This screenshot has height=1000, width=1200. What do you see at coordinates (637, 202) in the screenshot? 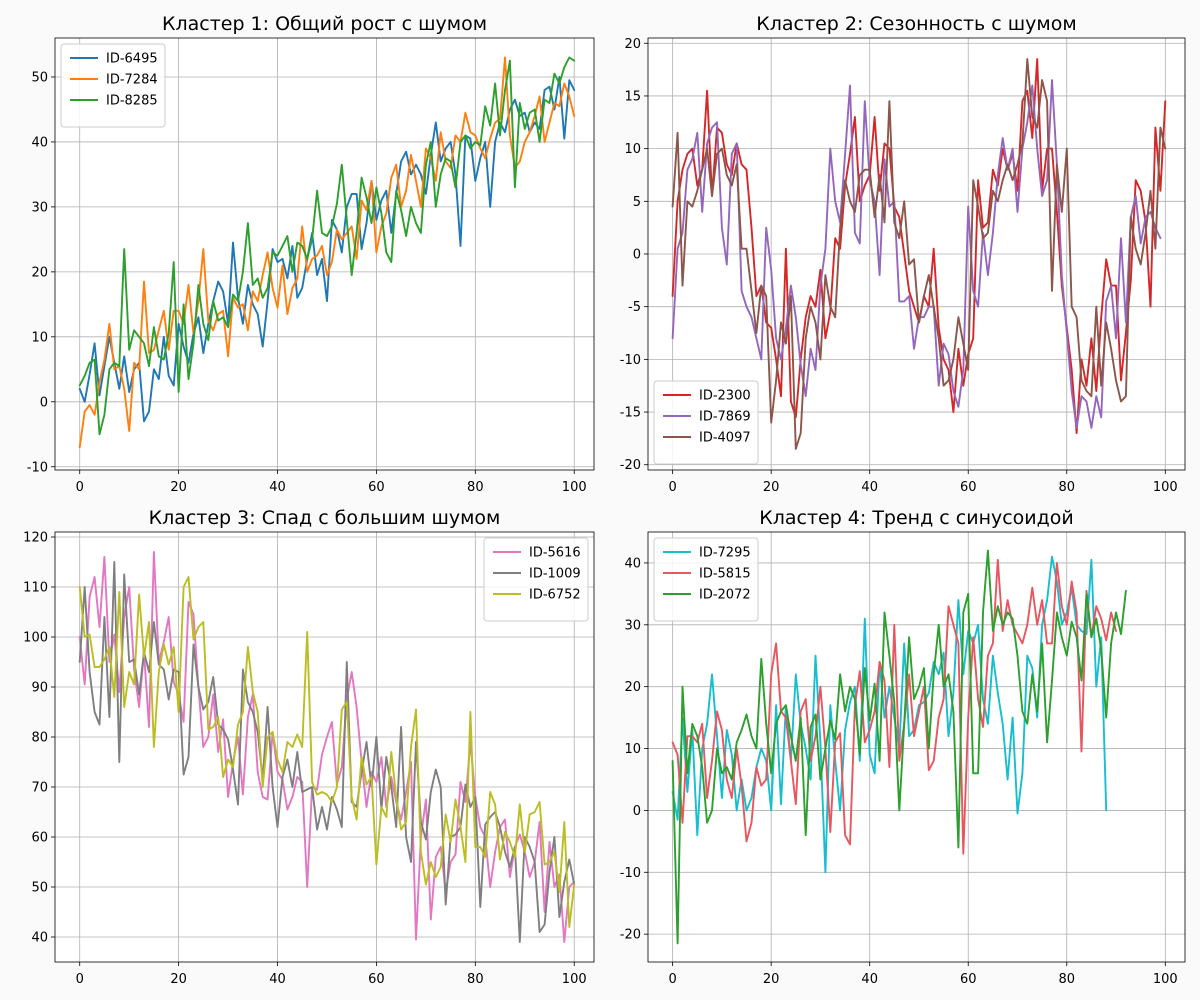
I see `y-tick-label: 5` at bounding box center [637, 202].